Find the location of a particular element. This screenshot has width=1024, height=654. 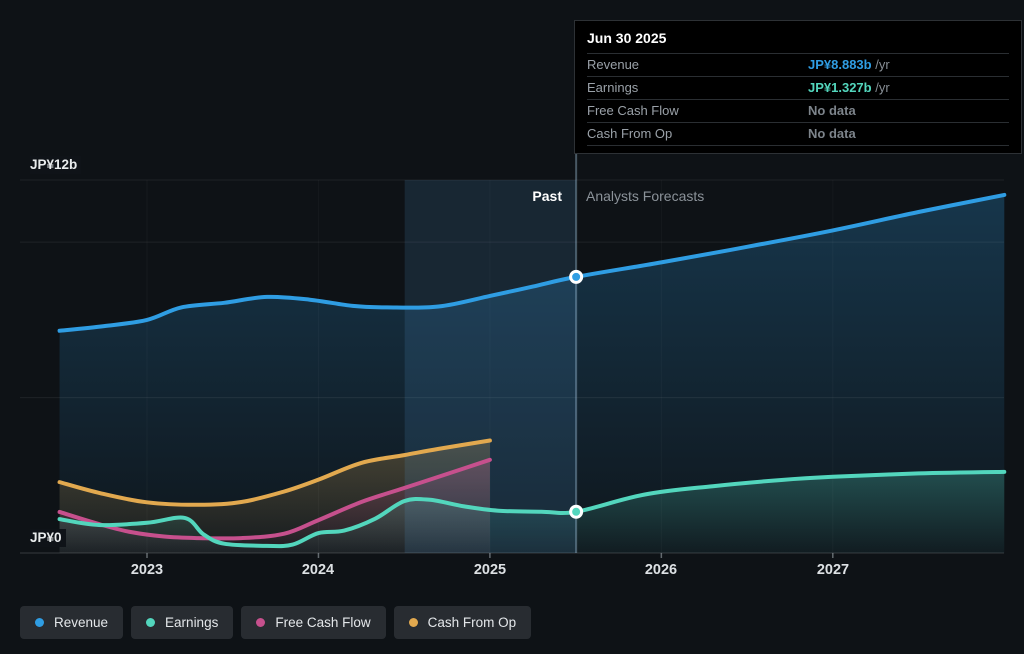

earnings-line is located at coordinates (532, 509).